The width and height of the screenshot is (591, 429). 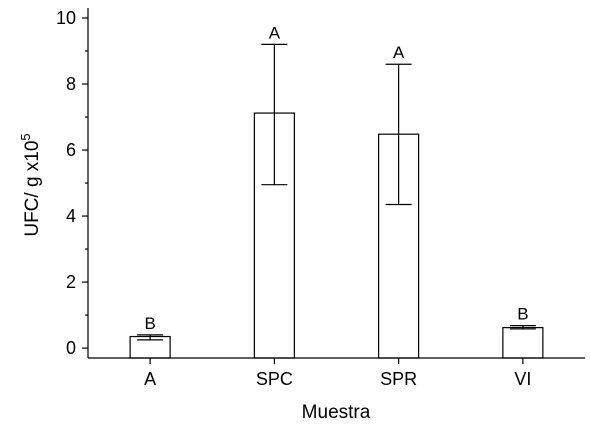 I want to click on x-tick-label: A, so click(x=150, y=379).